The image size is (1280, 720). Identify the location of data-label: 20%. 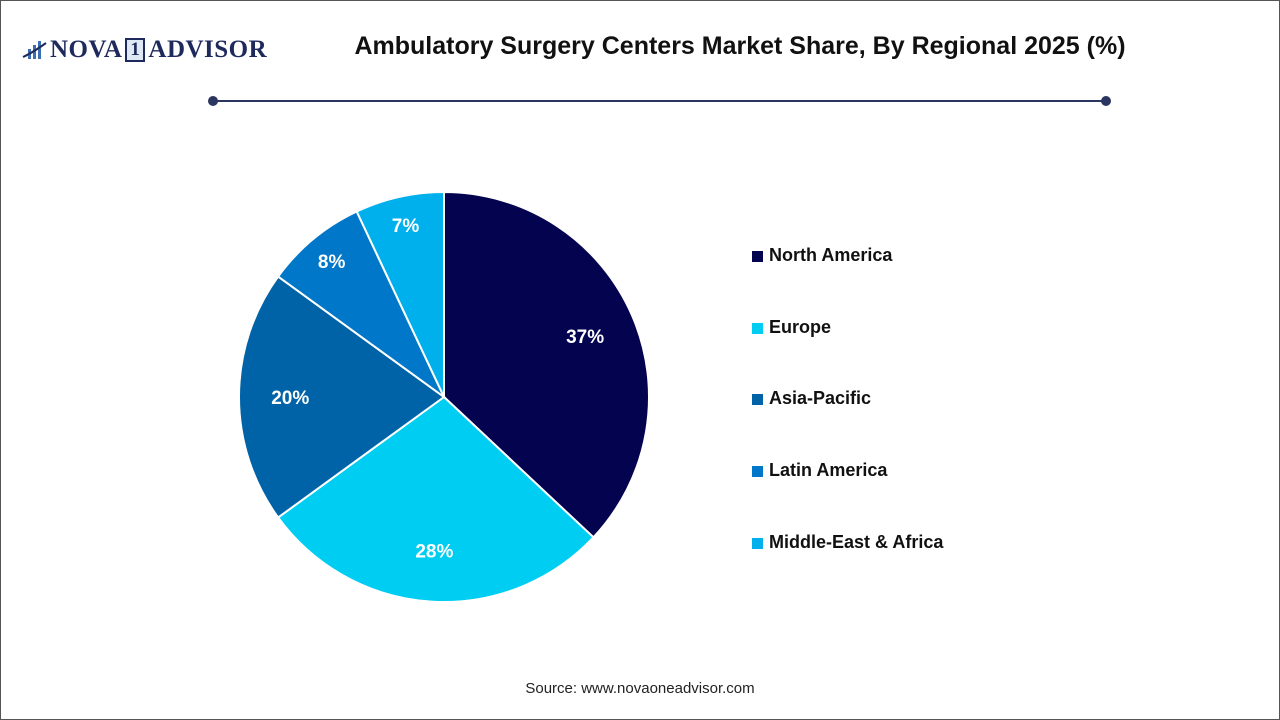
(290, 398).